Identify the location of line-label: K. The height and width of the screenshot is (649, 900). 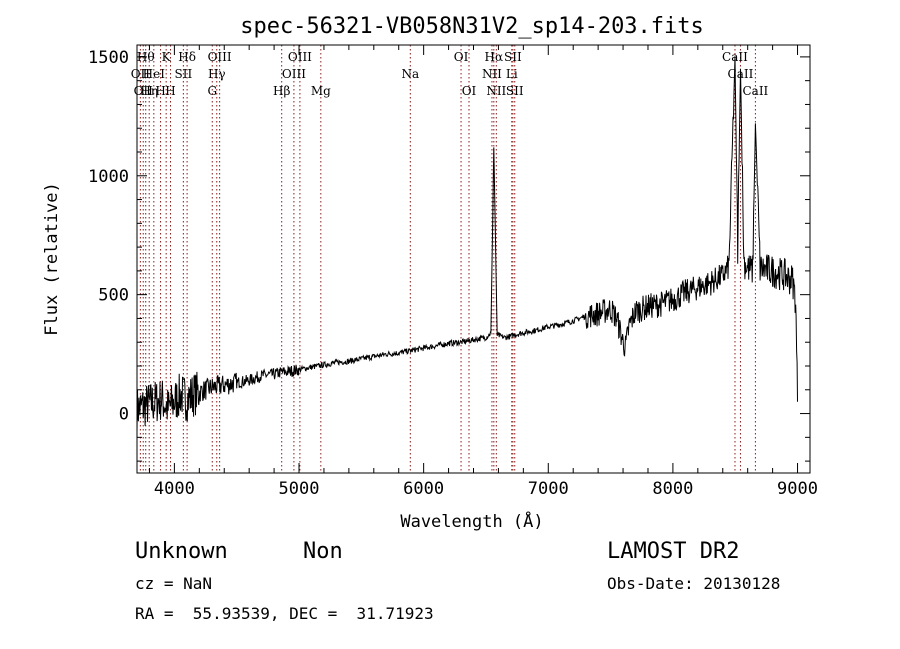
(167, 57).